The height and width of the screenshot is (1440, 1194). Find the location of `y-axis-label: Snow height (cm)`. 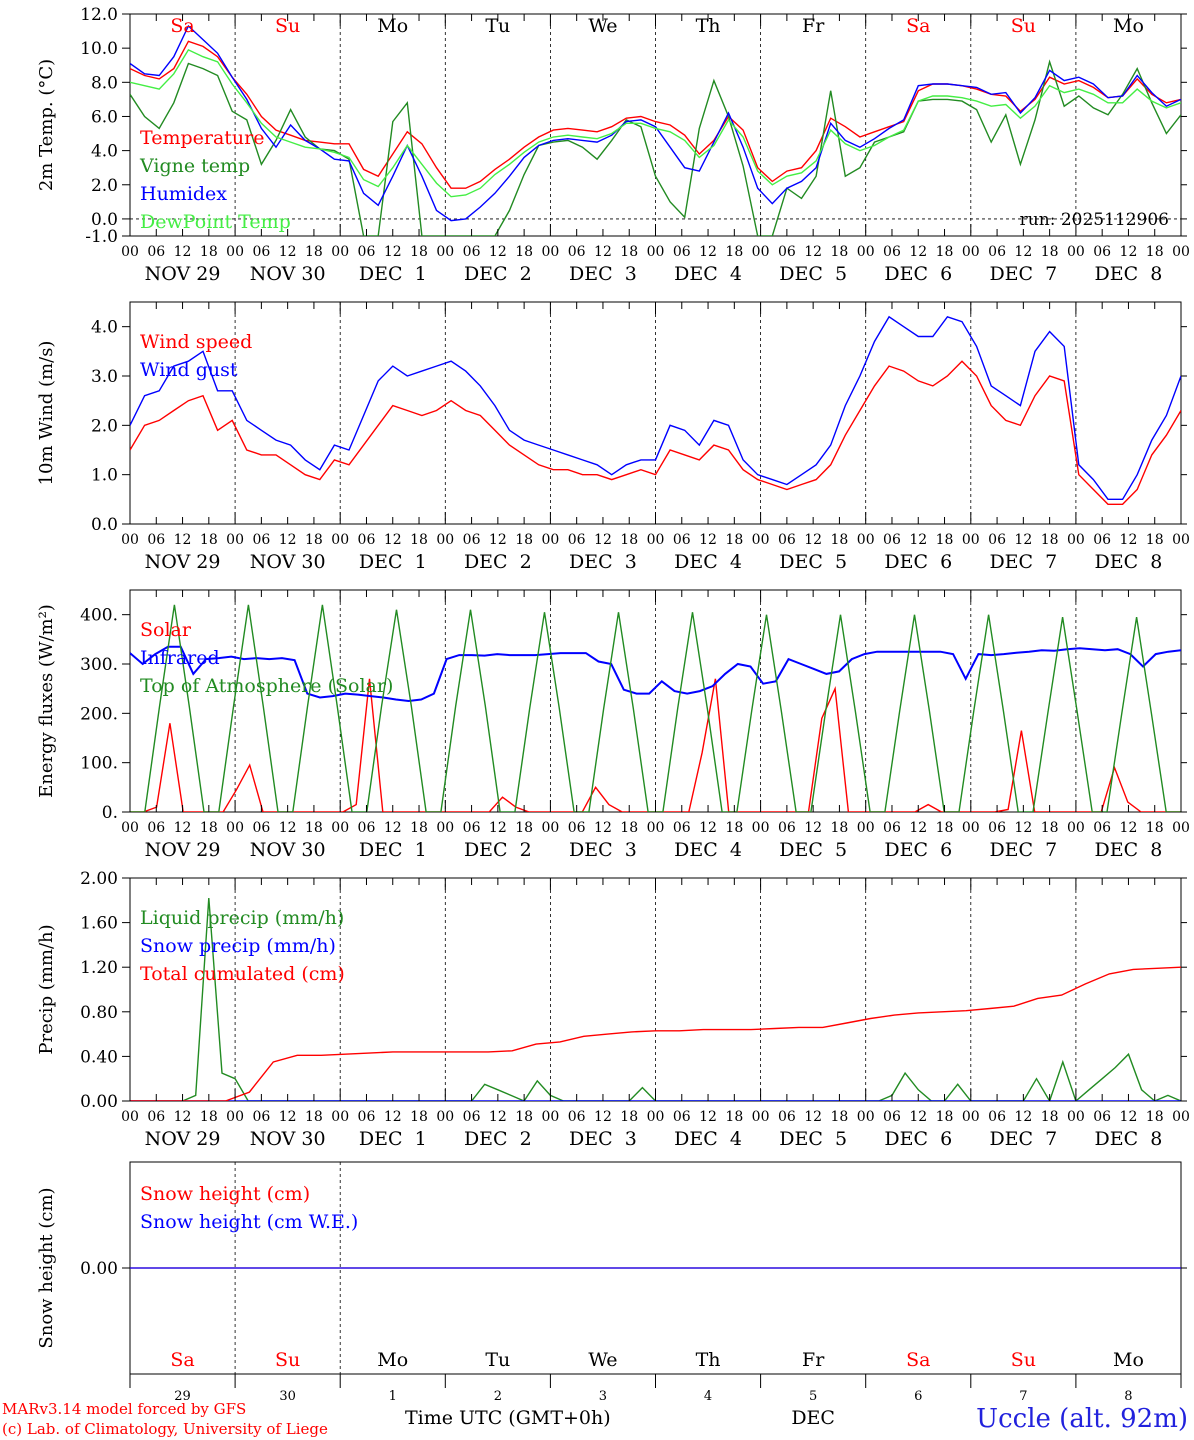

y-axis-label: Snow height (cm) is located at coordinates (46, 1267).